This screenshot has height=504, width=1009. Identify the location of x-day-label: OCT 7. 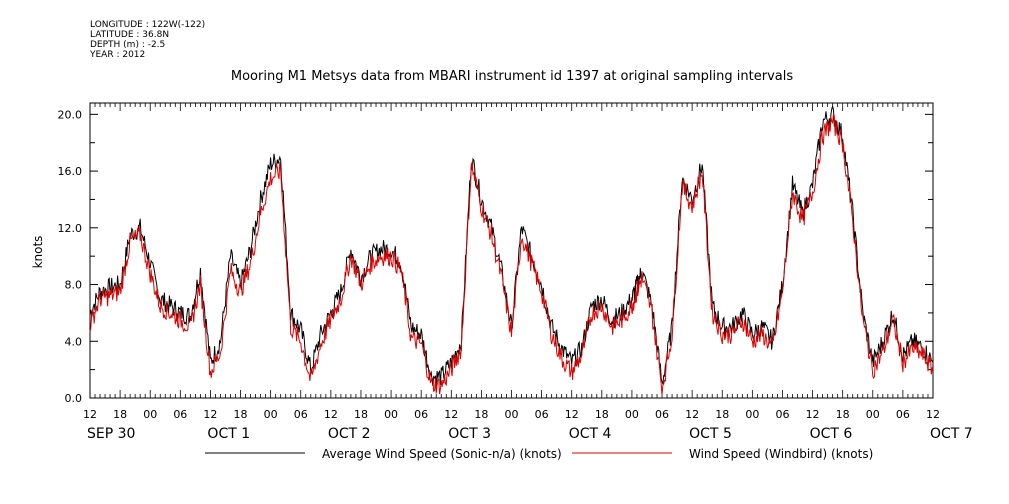
(951, 434).